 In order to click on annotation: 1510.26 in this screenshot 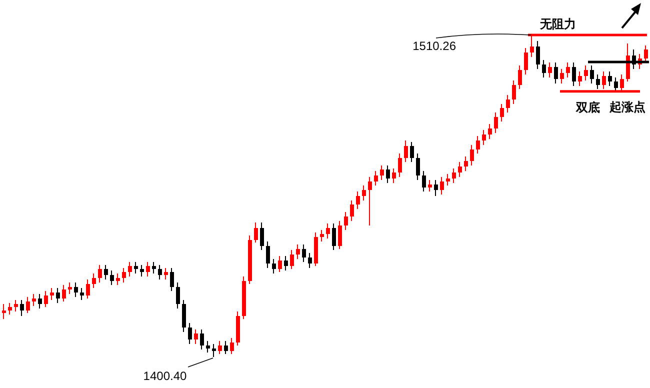, I will do `click(434, 46)`.